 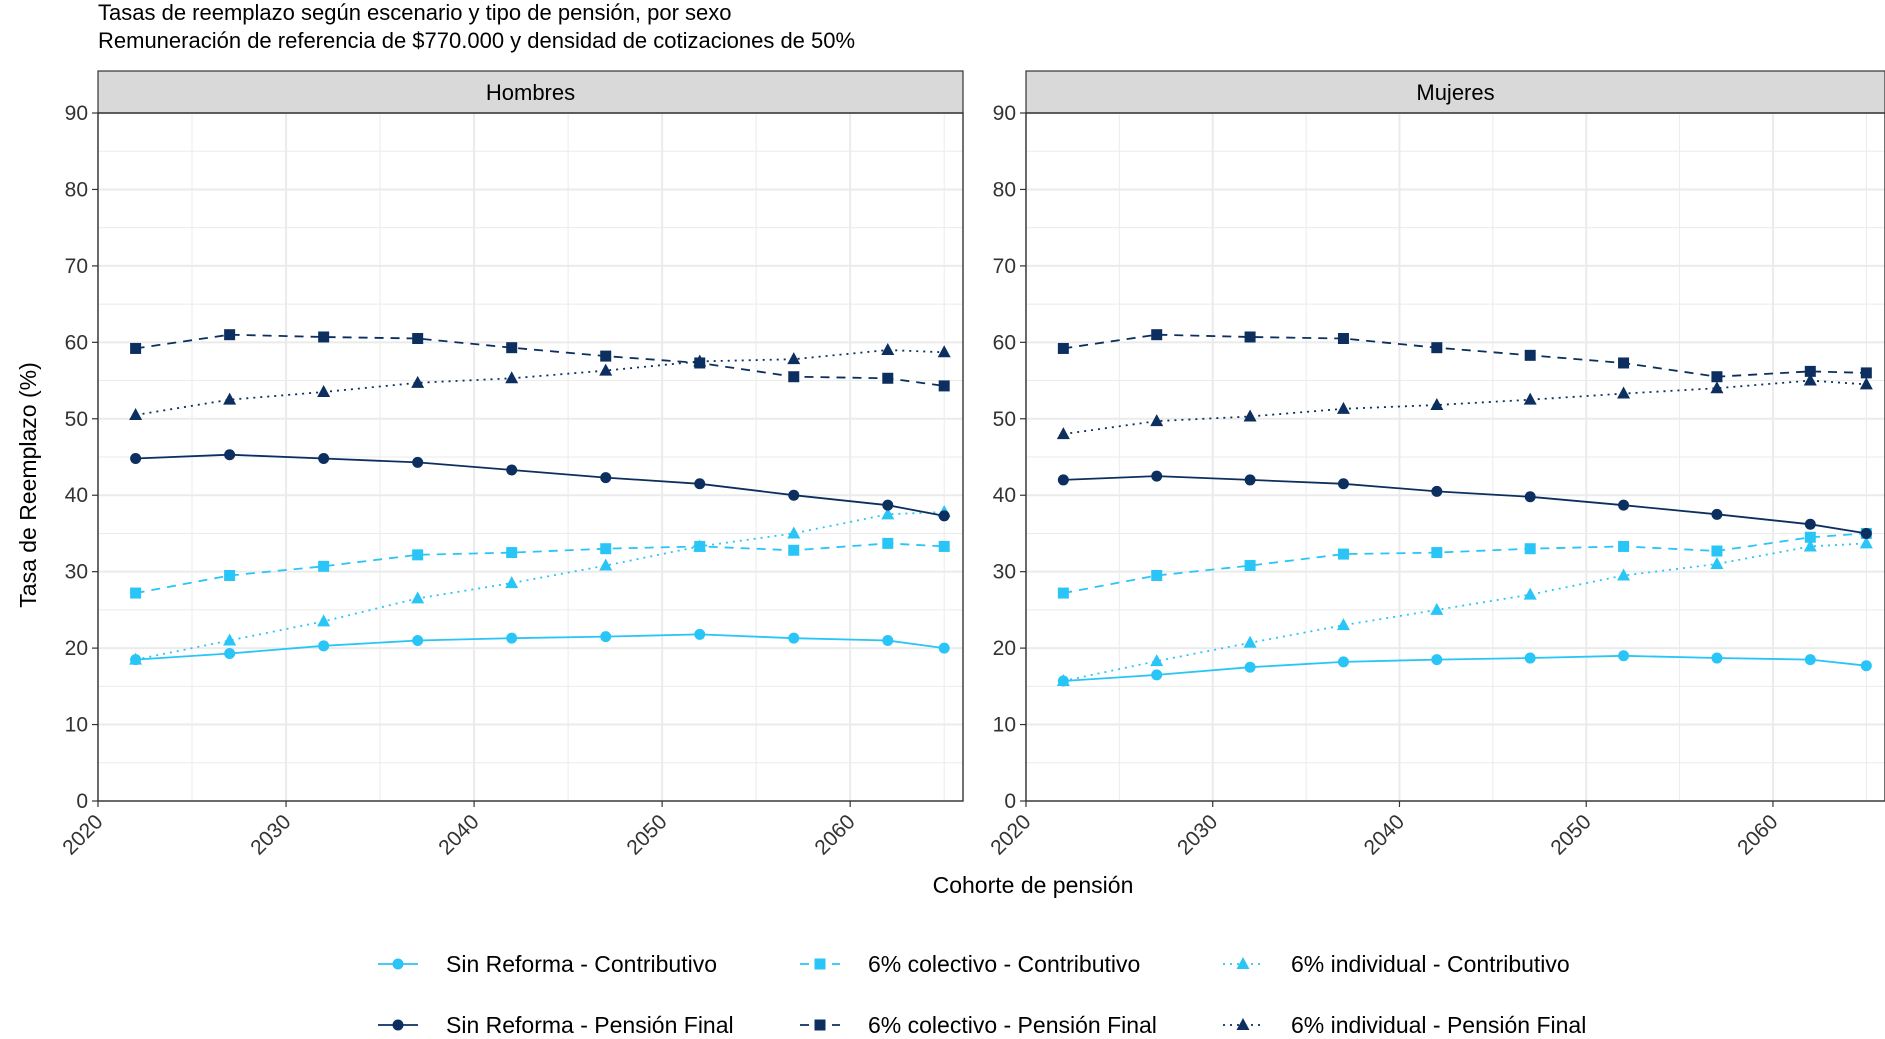 I want to click on y-tick-label: 30, so click(x=1004, y=572).